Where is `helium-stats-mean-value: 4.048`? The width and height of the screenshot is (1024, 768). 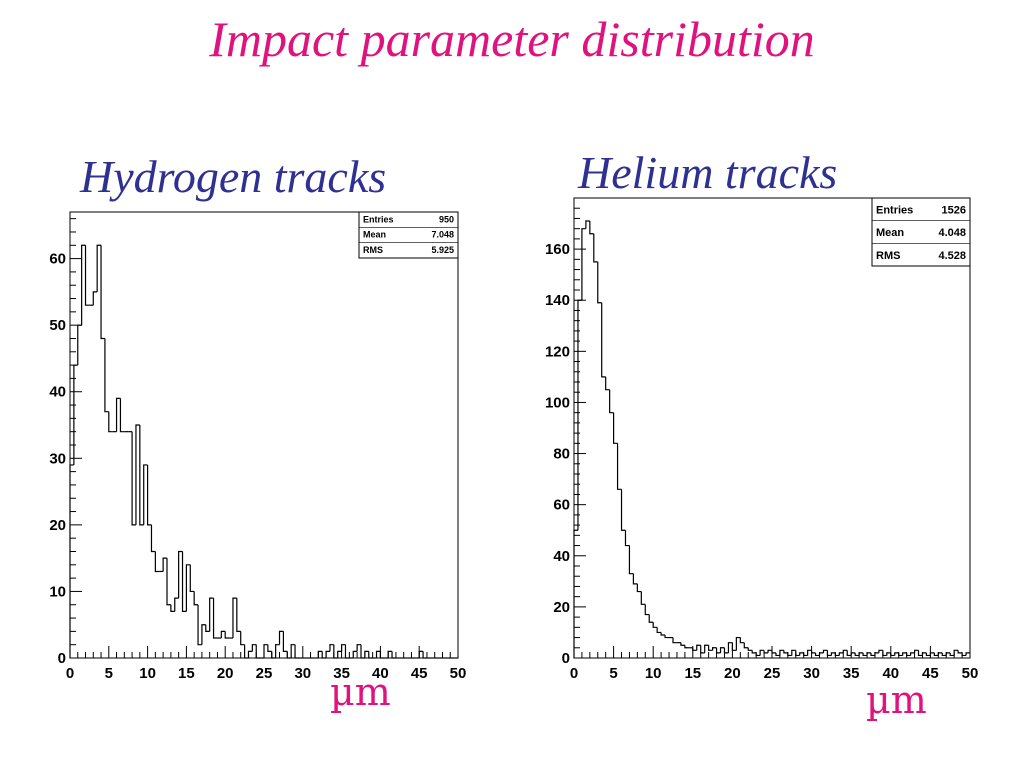
helium-stats-mean-value: 4.048 is located at coordinates (952, 233).